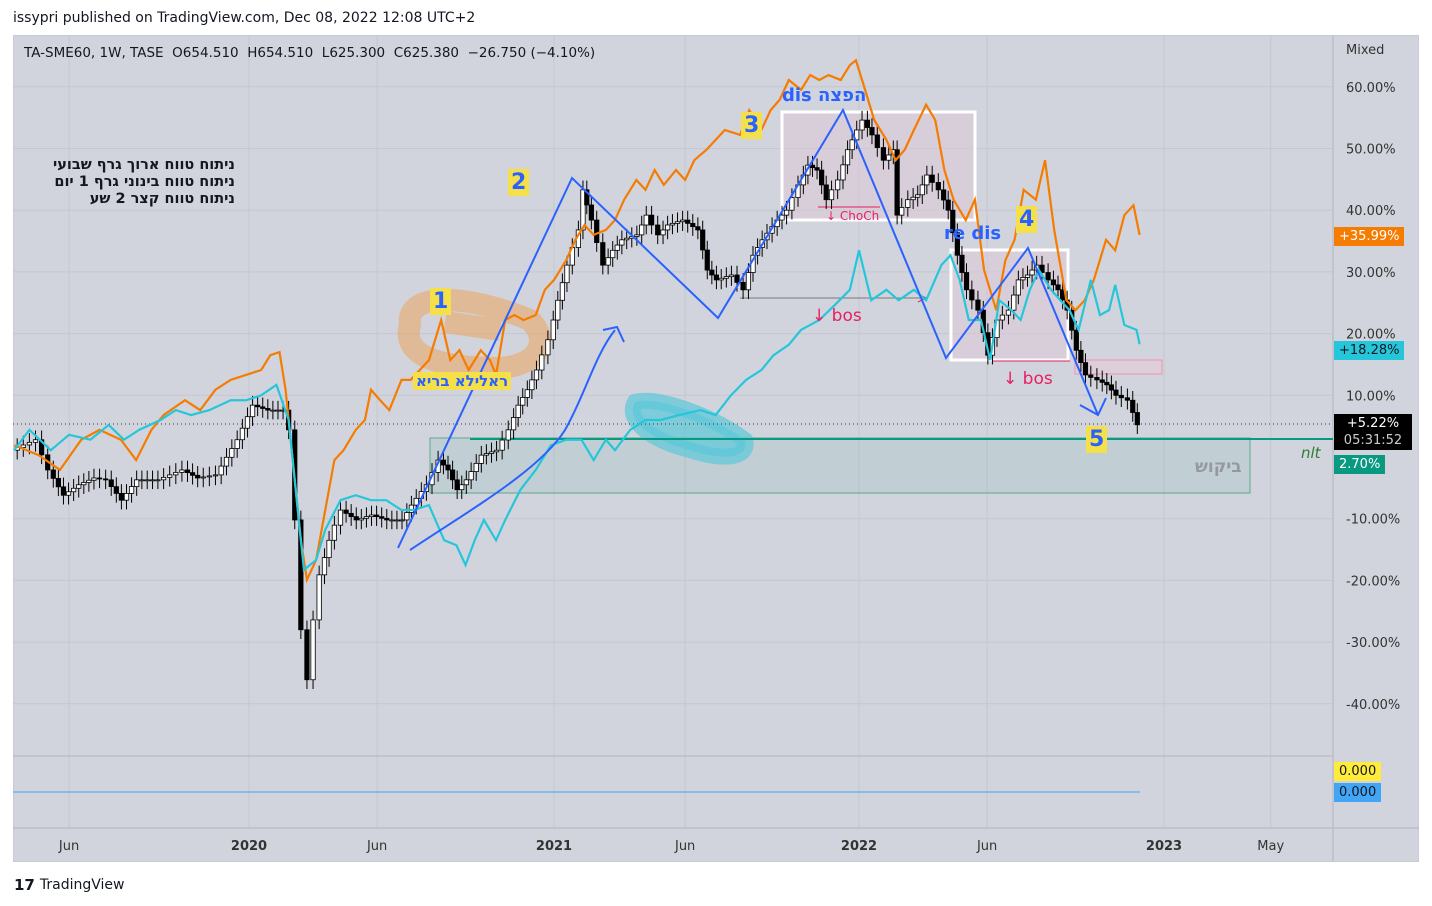 The width and height of the screenshot is (1432, 906). What do you see at coordinates (280, 53) in the screenshot?
I see `ohlc-high: H654.510` at bounding box center [280, 53].